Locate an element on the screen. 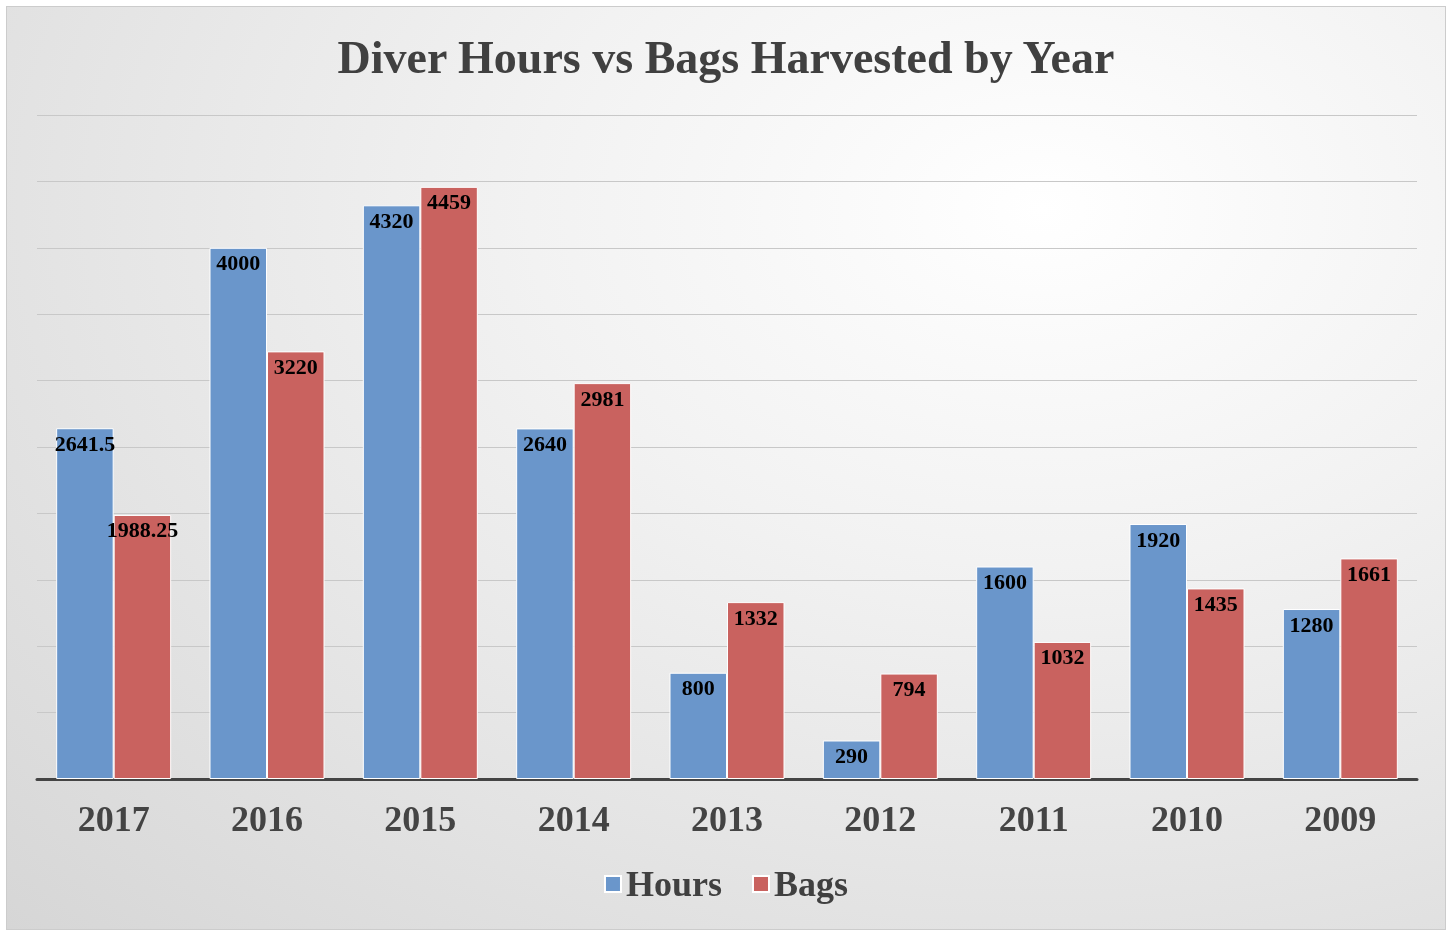 This screenshot has width=1452, height=934. x-tick-label: 2014 is located at coordinates (573, 819).